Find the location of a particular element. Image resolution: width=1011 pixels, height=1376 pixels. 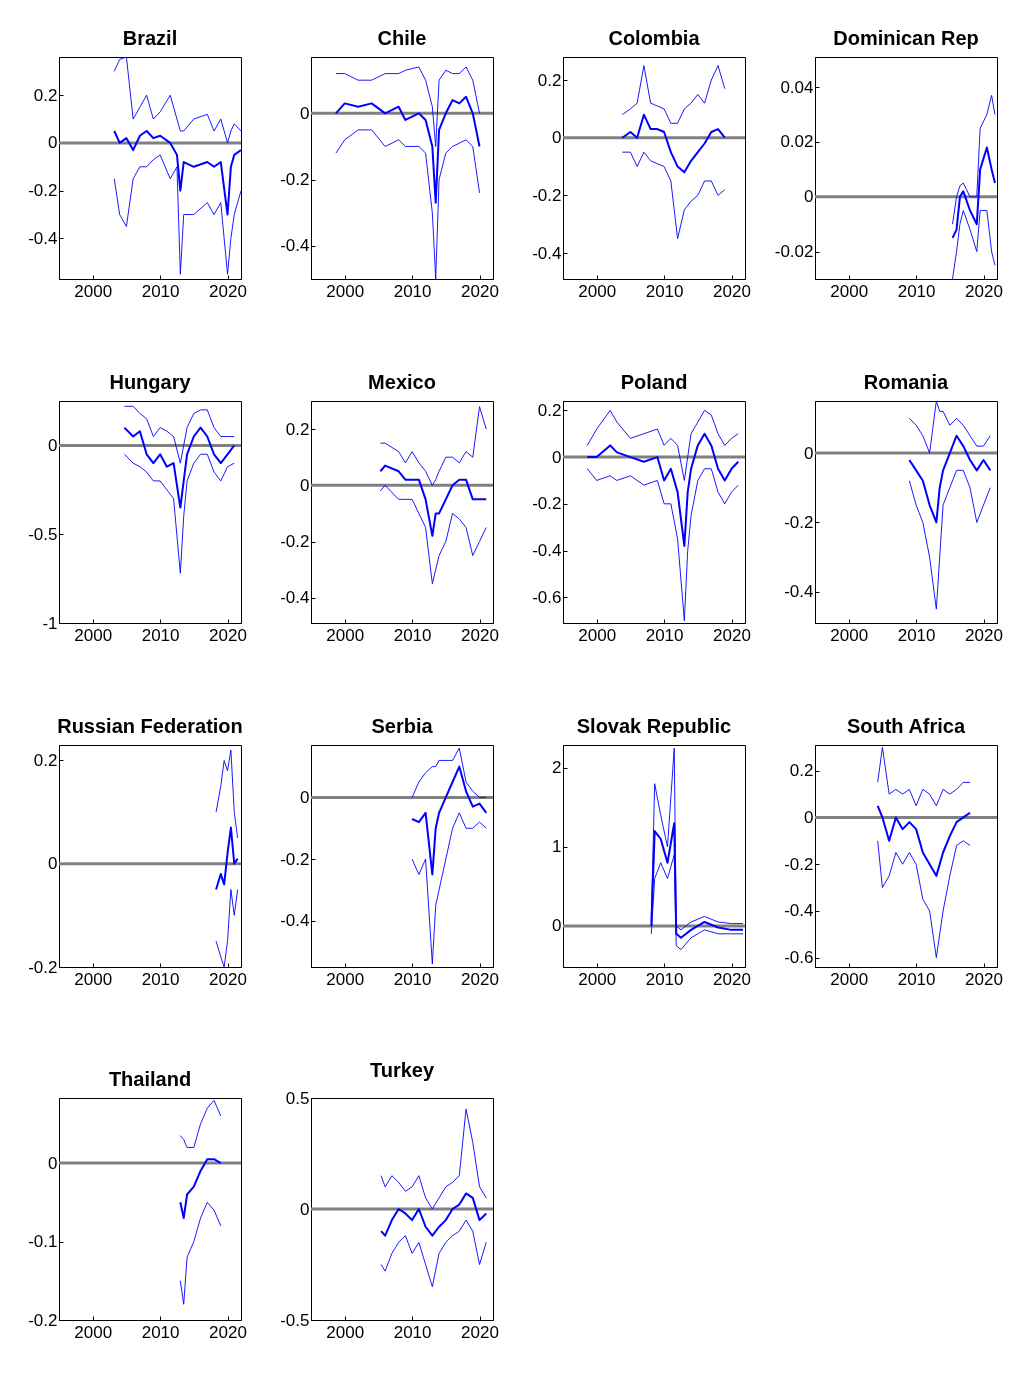

y-tick-label: 0.5 is located at coordinates (297, 1098).